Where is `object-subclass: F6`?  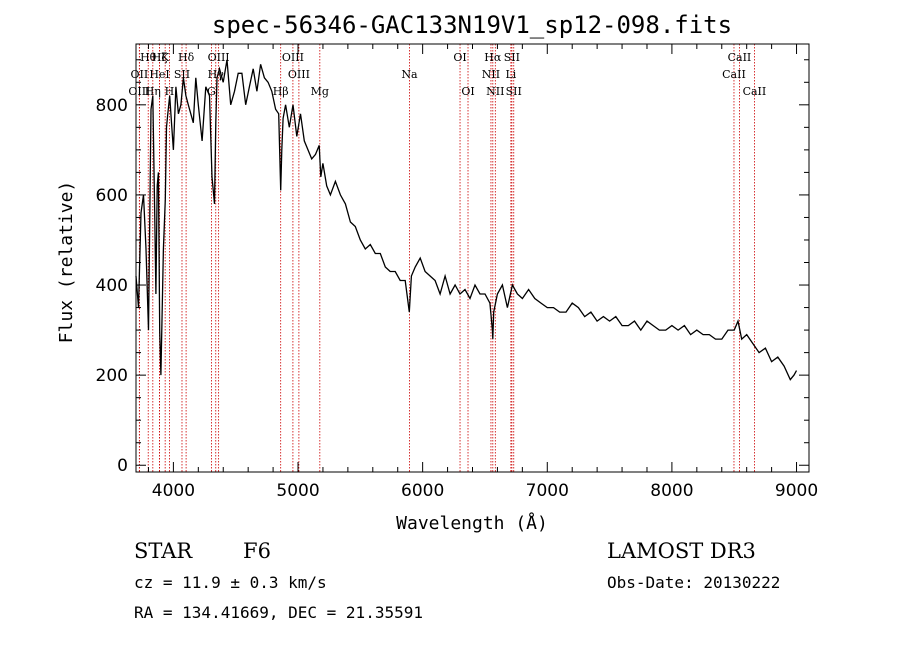
object-subclass: F6 is located at coordinates (257, 551).